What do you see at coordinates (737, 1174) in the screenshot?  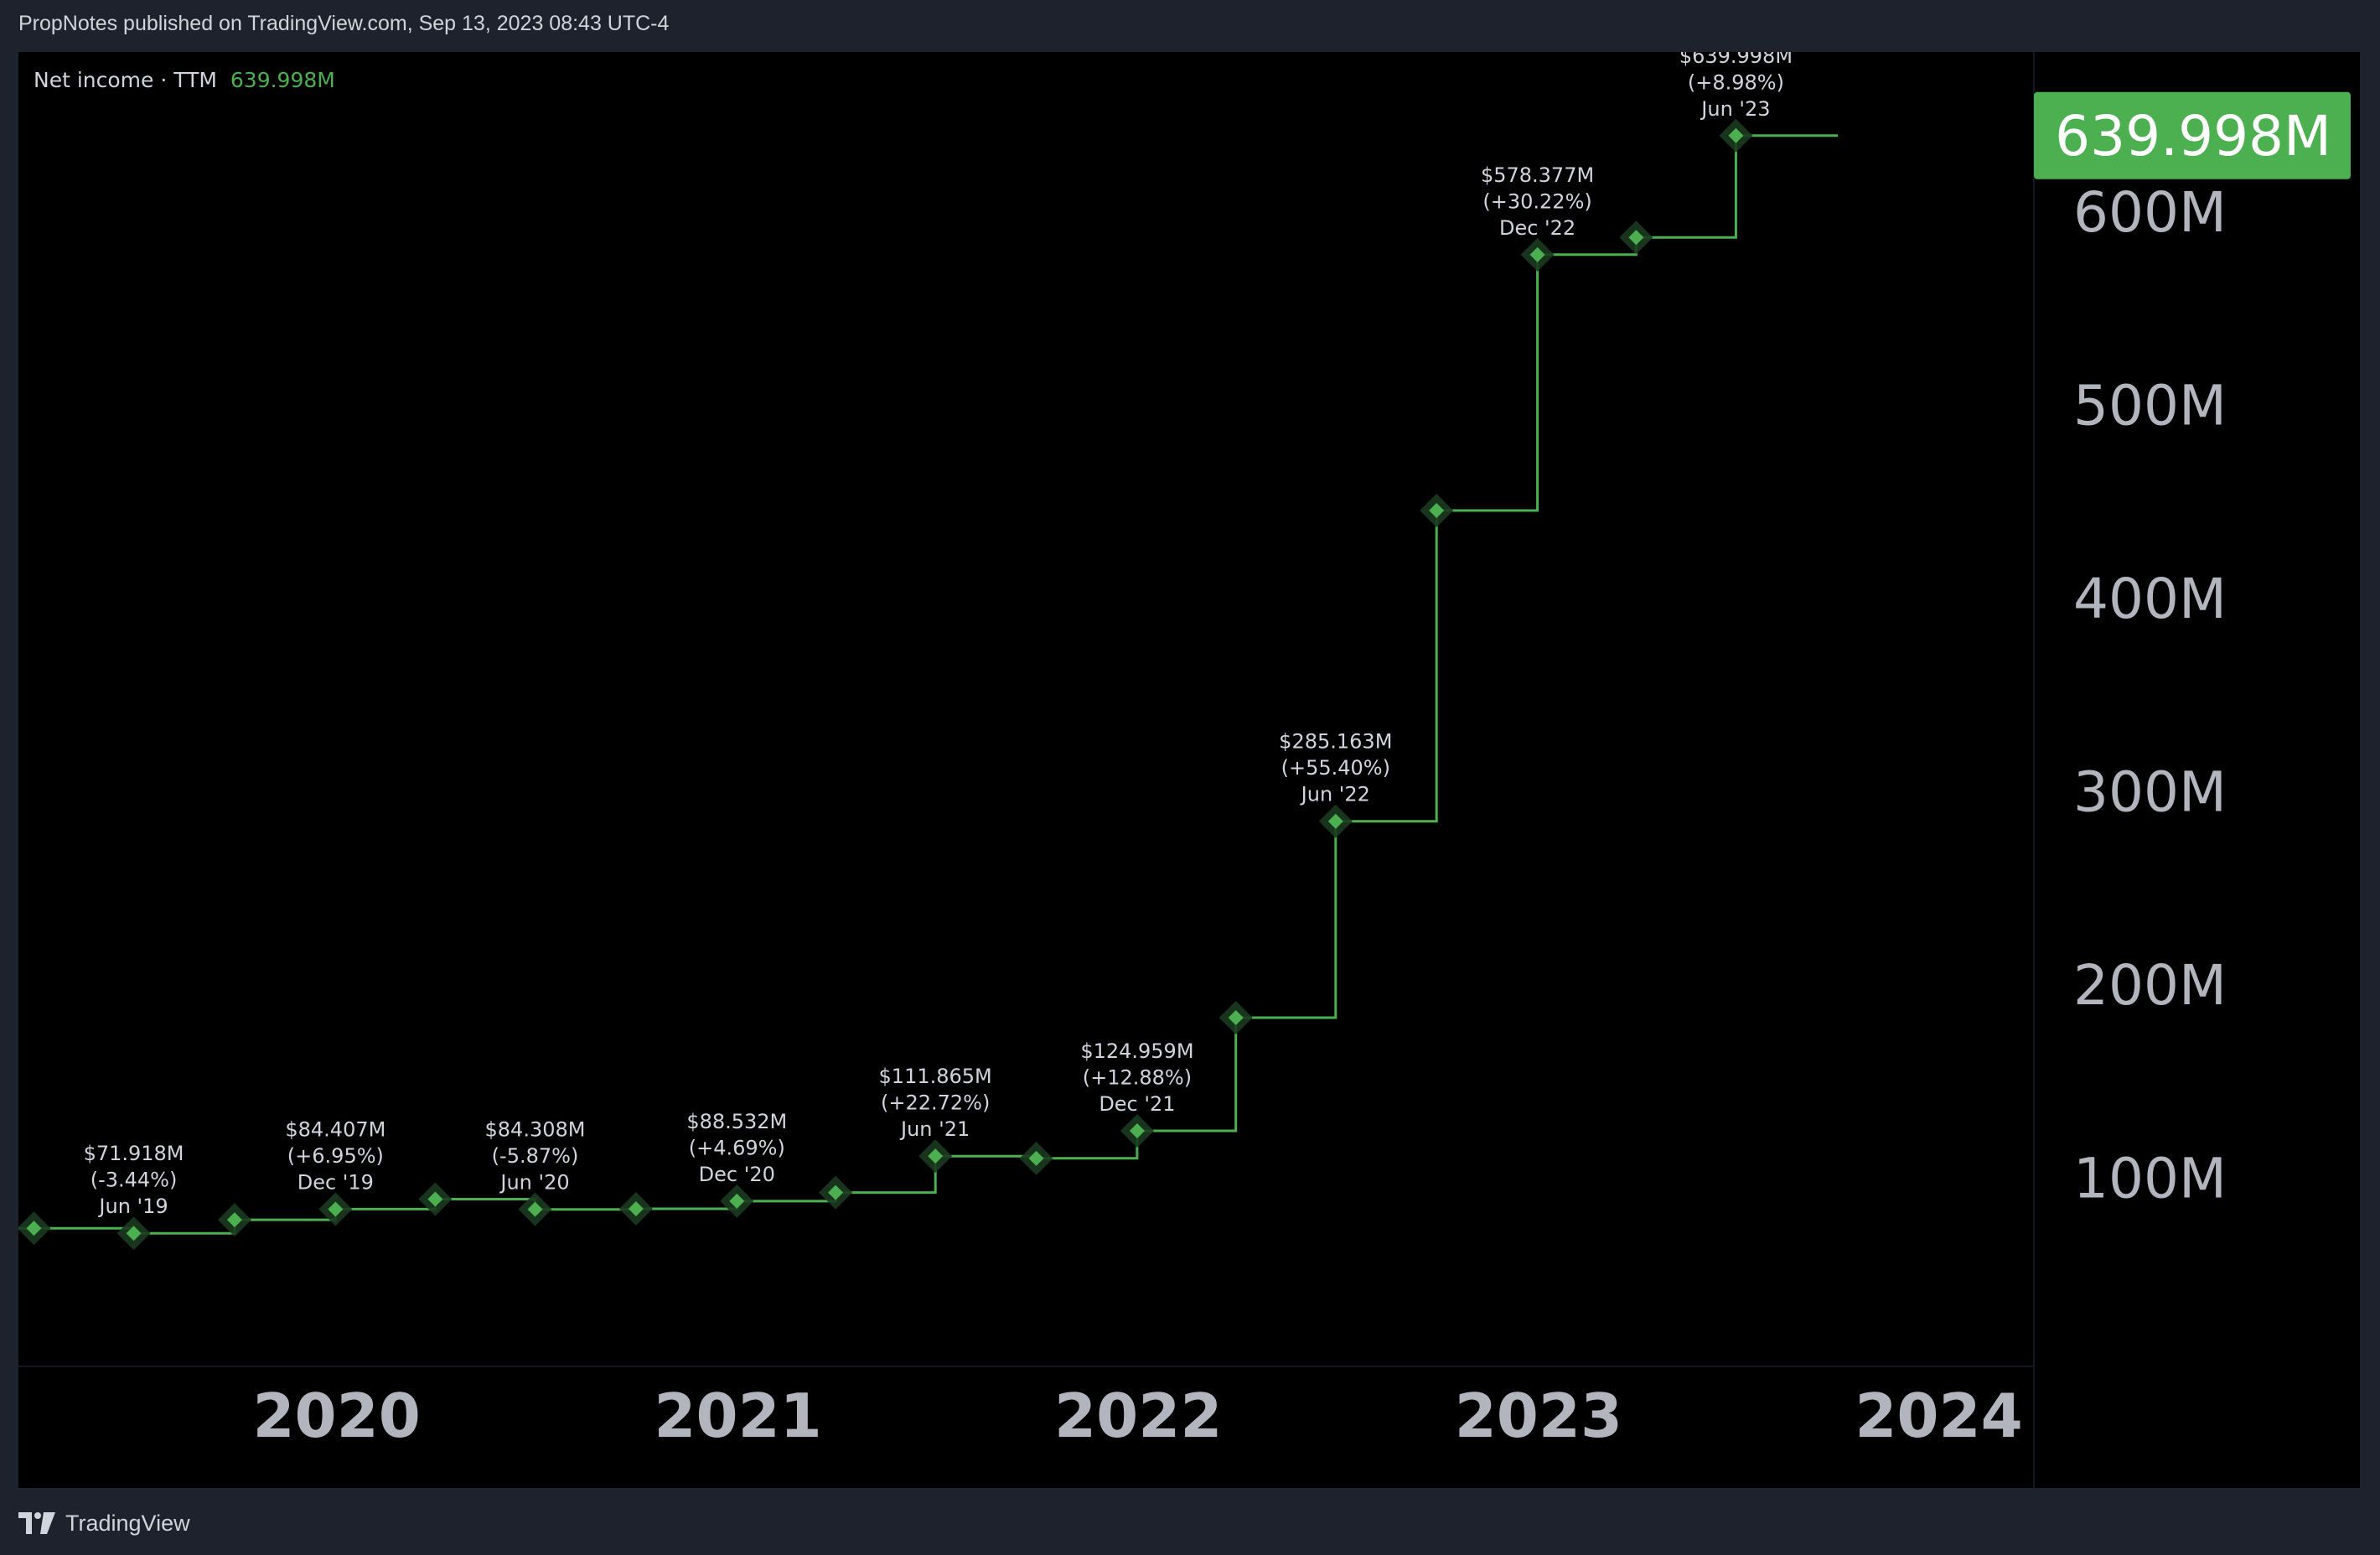 I see `annotation-line: Dec '20` at bounding box center [737, 1174].